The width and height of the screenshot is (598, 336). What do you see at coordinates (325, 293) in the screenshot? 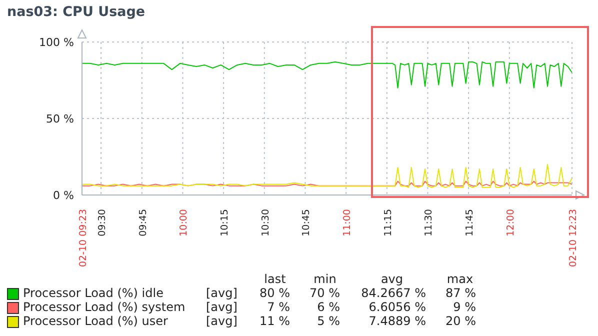
I see `text: 70 %` at bounding box center [325, 293].